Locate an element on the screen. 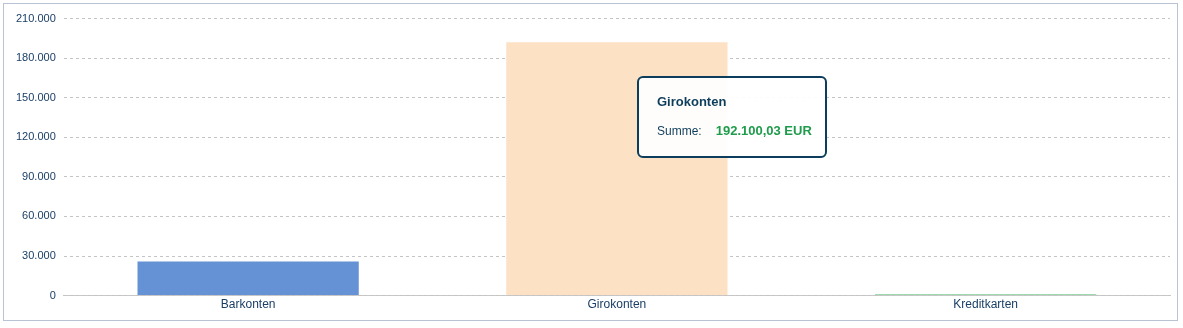 The height and width of the screenshot is (328, 1183). y-tick-label: 150.000 is located at coordinates (36, 96).